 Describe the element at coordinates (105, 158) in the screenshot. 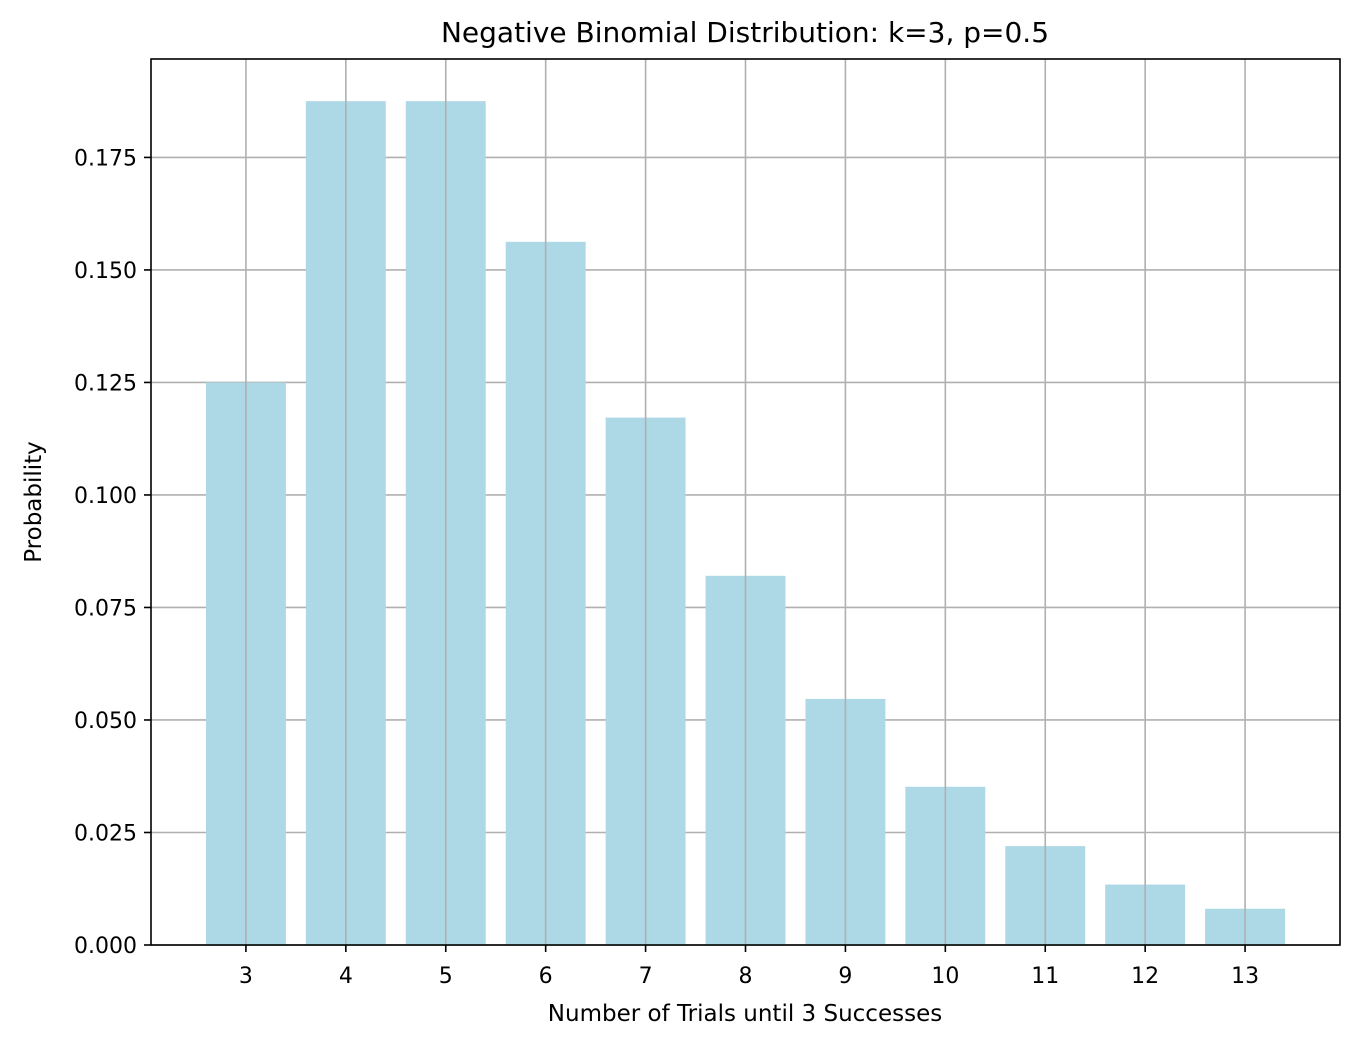

I see `y-tick-label: 0.175` at that location.